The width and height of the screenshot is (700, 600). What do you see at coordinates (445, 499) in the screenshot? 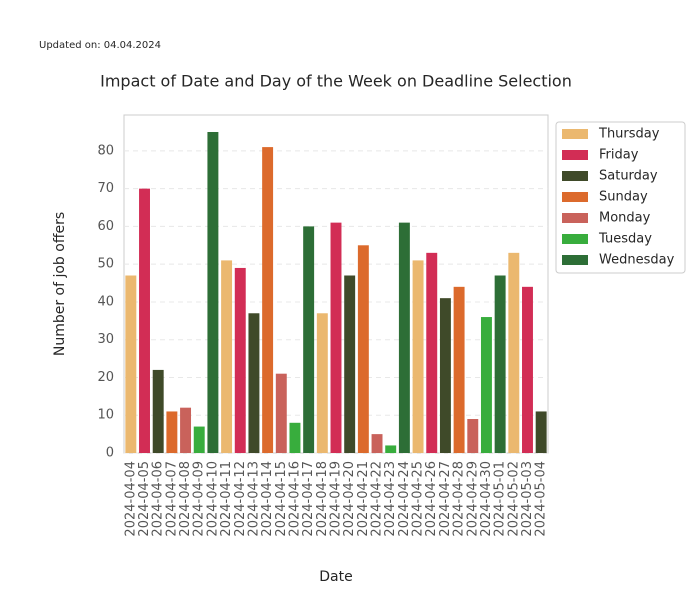
I see `x-tick-label: 2024-04-27` at bounding box center [445, 499].